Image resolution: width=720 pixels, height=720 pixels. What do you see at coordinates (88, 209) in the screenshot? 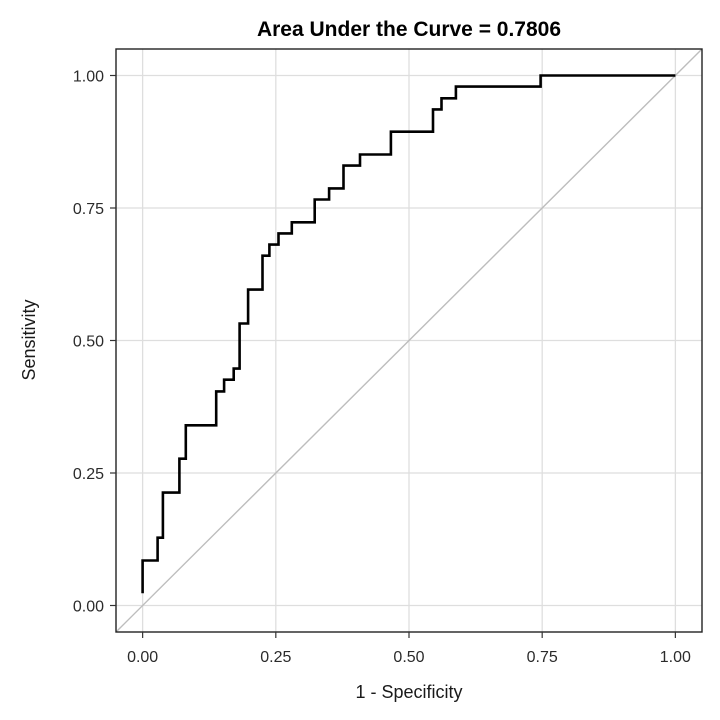
I see `y-tick-label: 0.75` at bounding box center [88, 209].